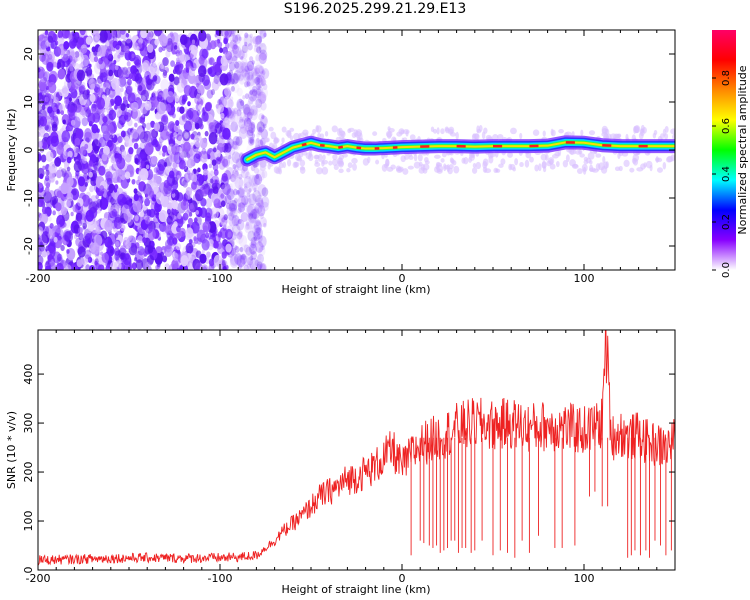 The height and width of the screenshot is (600, 750). Describe the element at coordinates (28, 246) in the screenshot. I see `spectrogram-y-tick-label: -20` at that location.